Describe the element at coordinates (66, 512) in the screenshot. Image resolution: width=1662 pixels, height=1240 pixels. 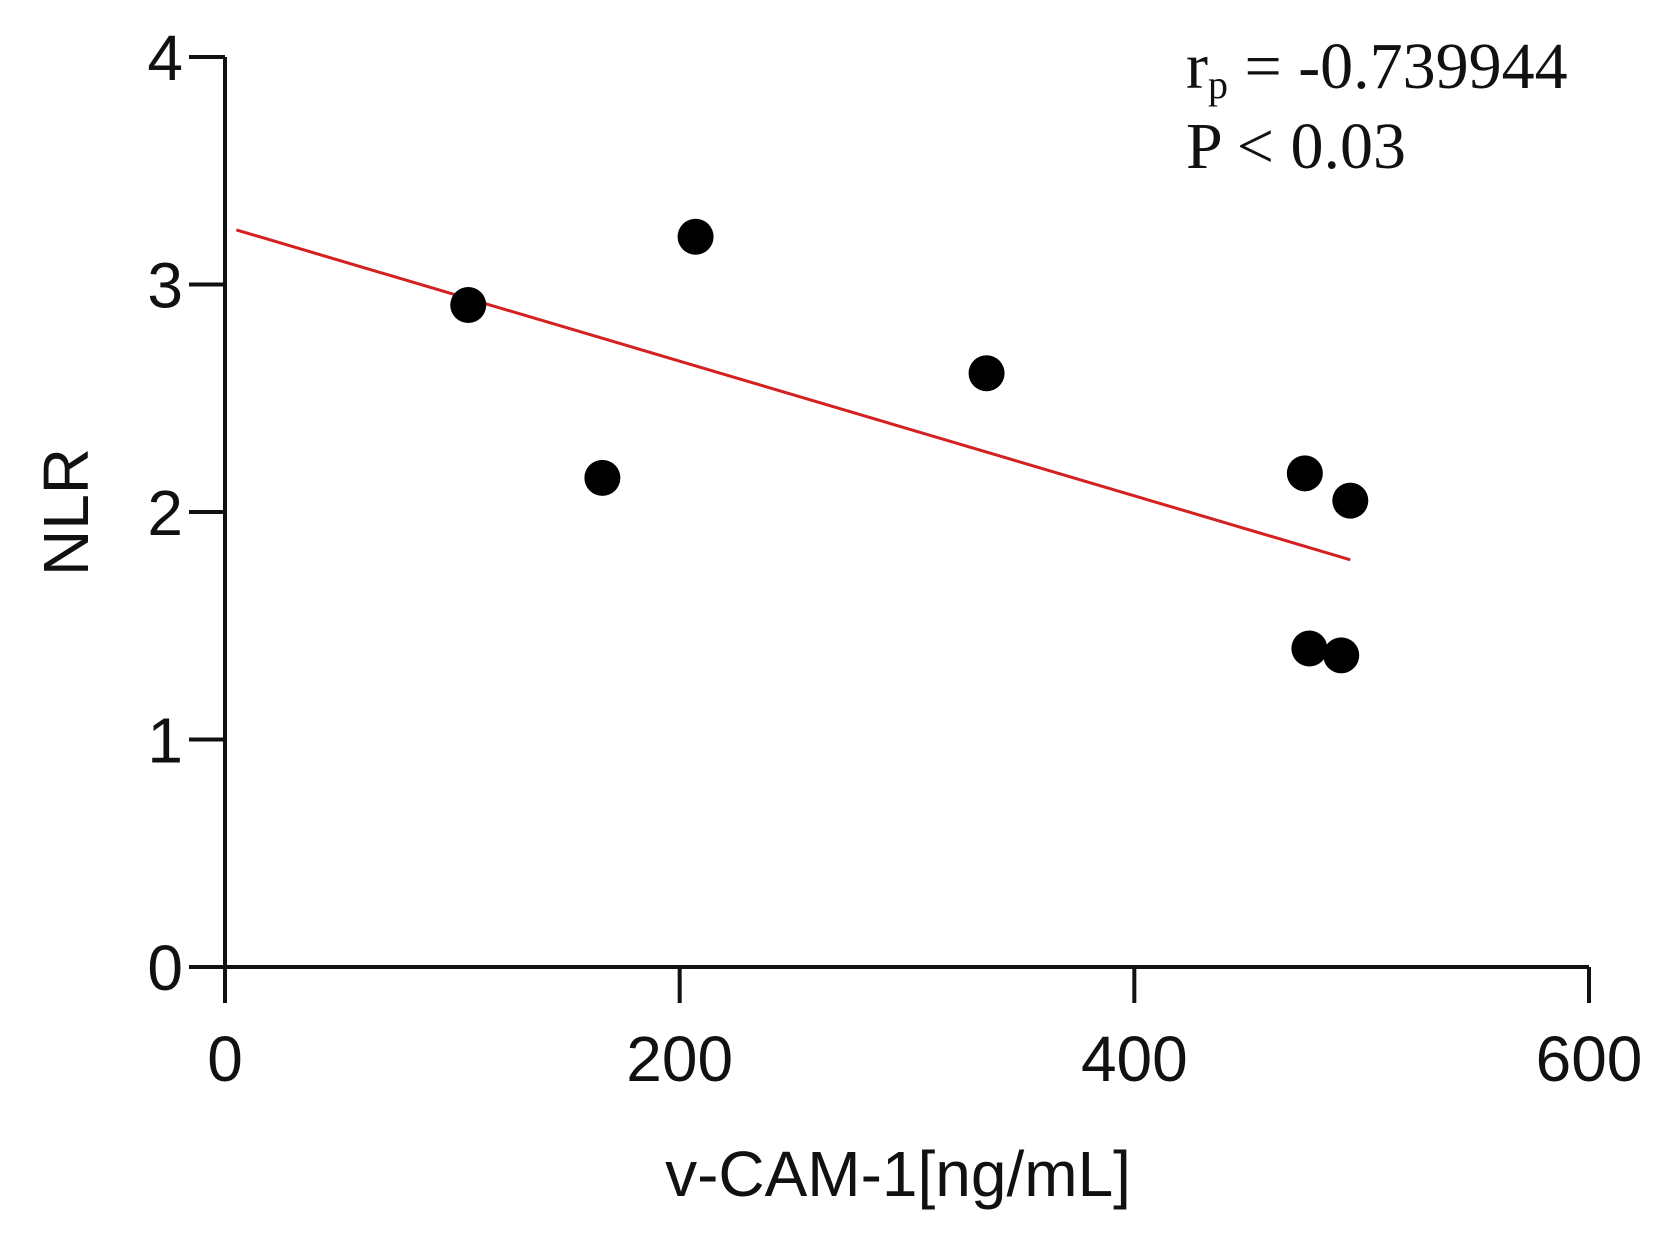
I see `y-axis-title: NLR` at that location.